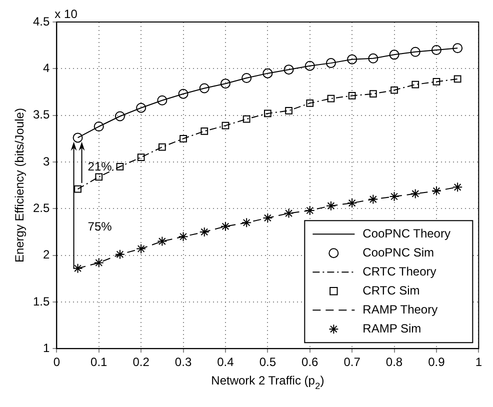 The height and width of the screenshot is (407, 493). I want to click on x-tick-label: 0.2, so click(141, 362).